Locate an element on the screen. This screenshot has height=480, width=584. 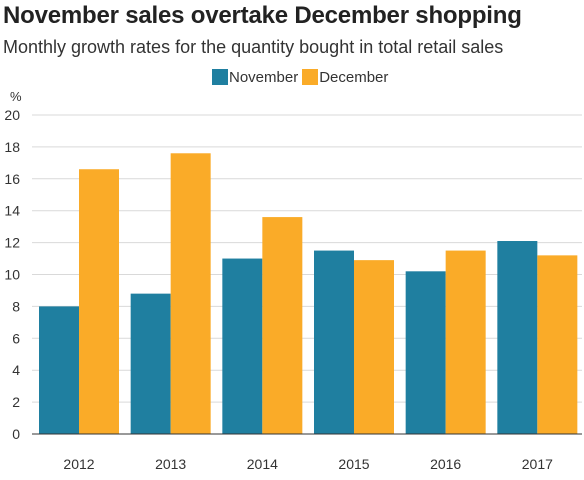
y-tick-label: 14 is located at coordinates (12, 211).